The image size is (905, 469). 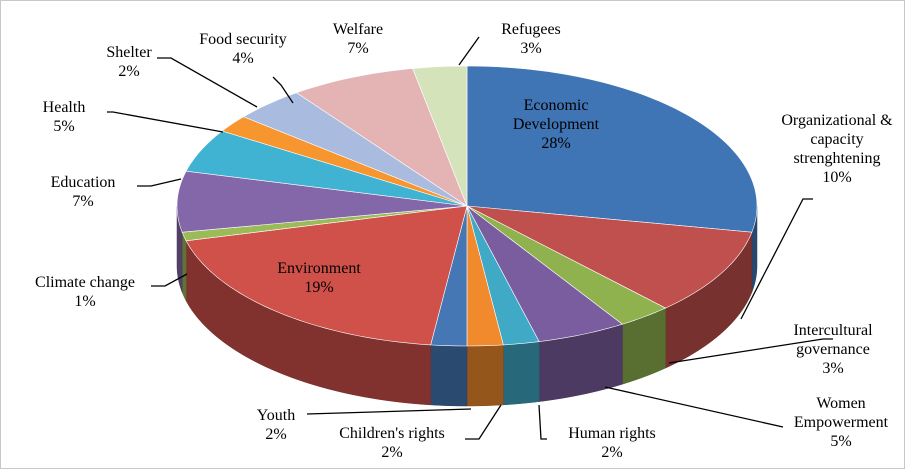 What do you see at coordinates (85, 301) in the screenshot?
I see `value-label: 1%` at bounding box center [85, 301].